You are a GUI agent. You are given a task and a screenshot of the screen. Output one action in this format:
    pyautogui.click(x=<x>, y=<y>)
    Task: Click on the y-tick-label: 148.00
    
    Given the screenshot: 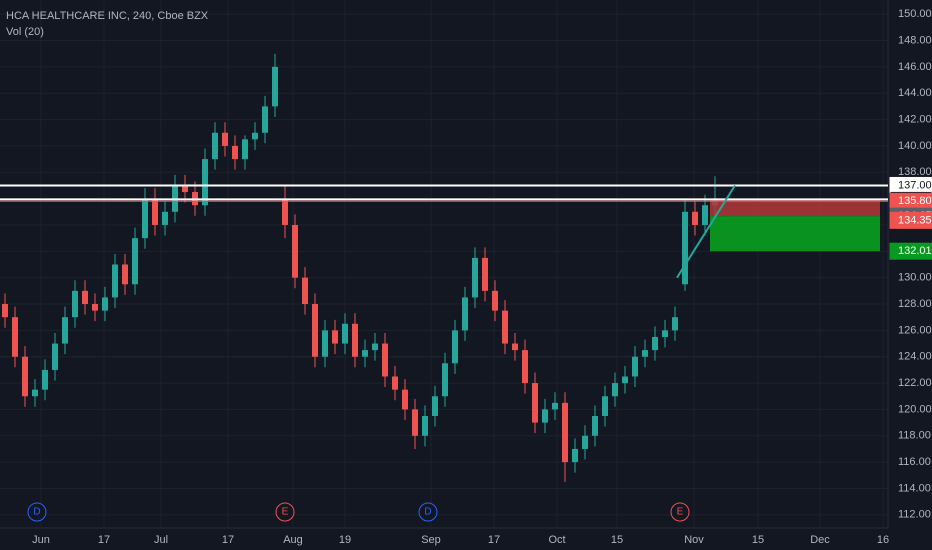 What is the action you would take?
    pyautogui.click(x=915, y=40)
    